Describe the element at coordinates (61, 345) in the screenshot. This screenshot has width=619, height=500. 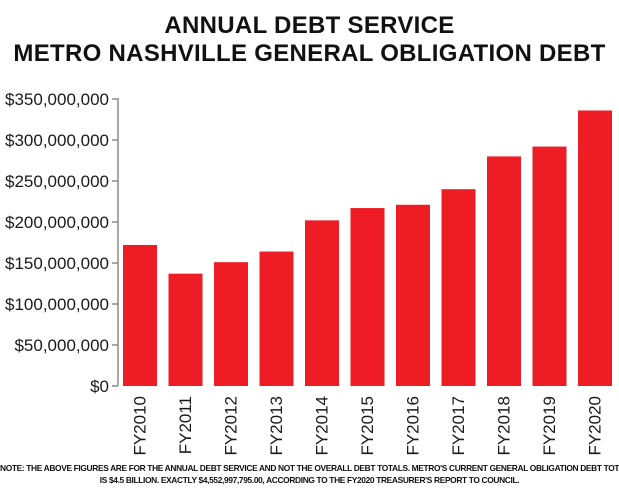
I see `y-tick-label: $50,000,000` at that location.